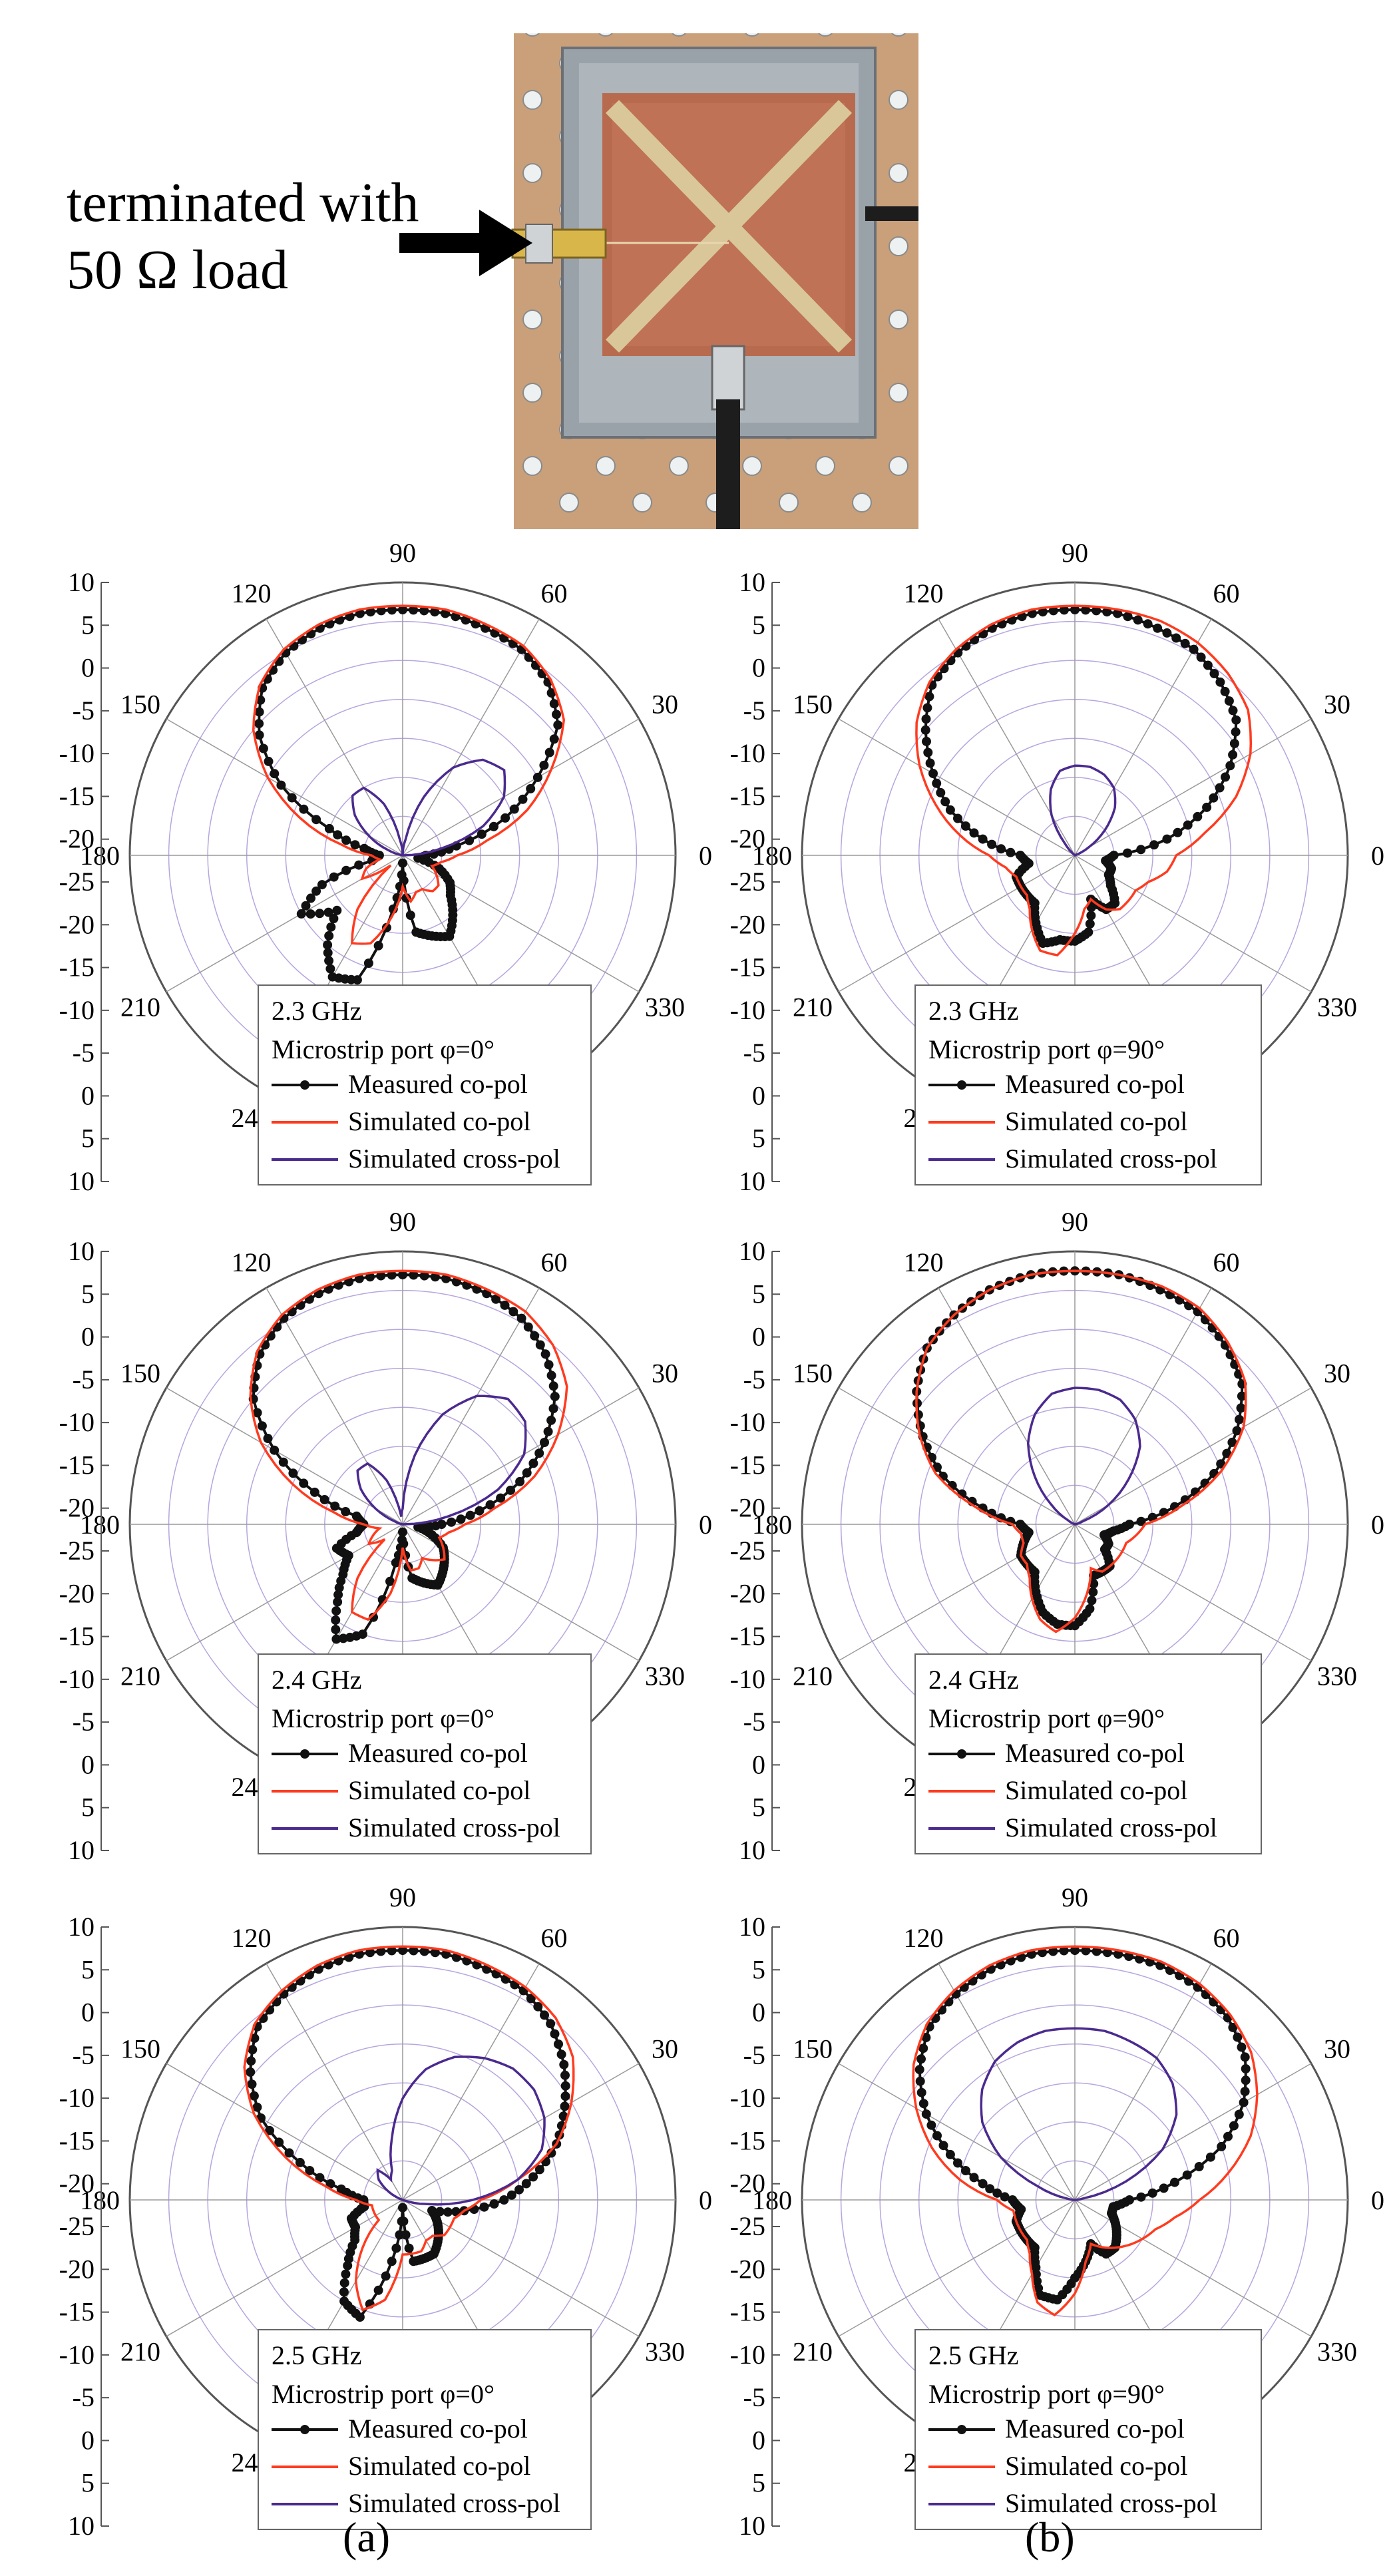 This screenshot has width=1399, height=2576. What do you see at coordinates (178, 269) in the screenshot?
I see `photo-annotation-line2: 50 Ω load` at bounding box center [178, 269].